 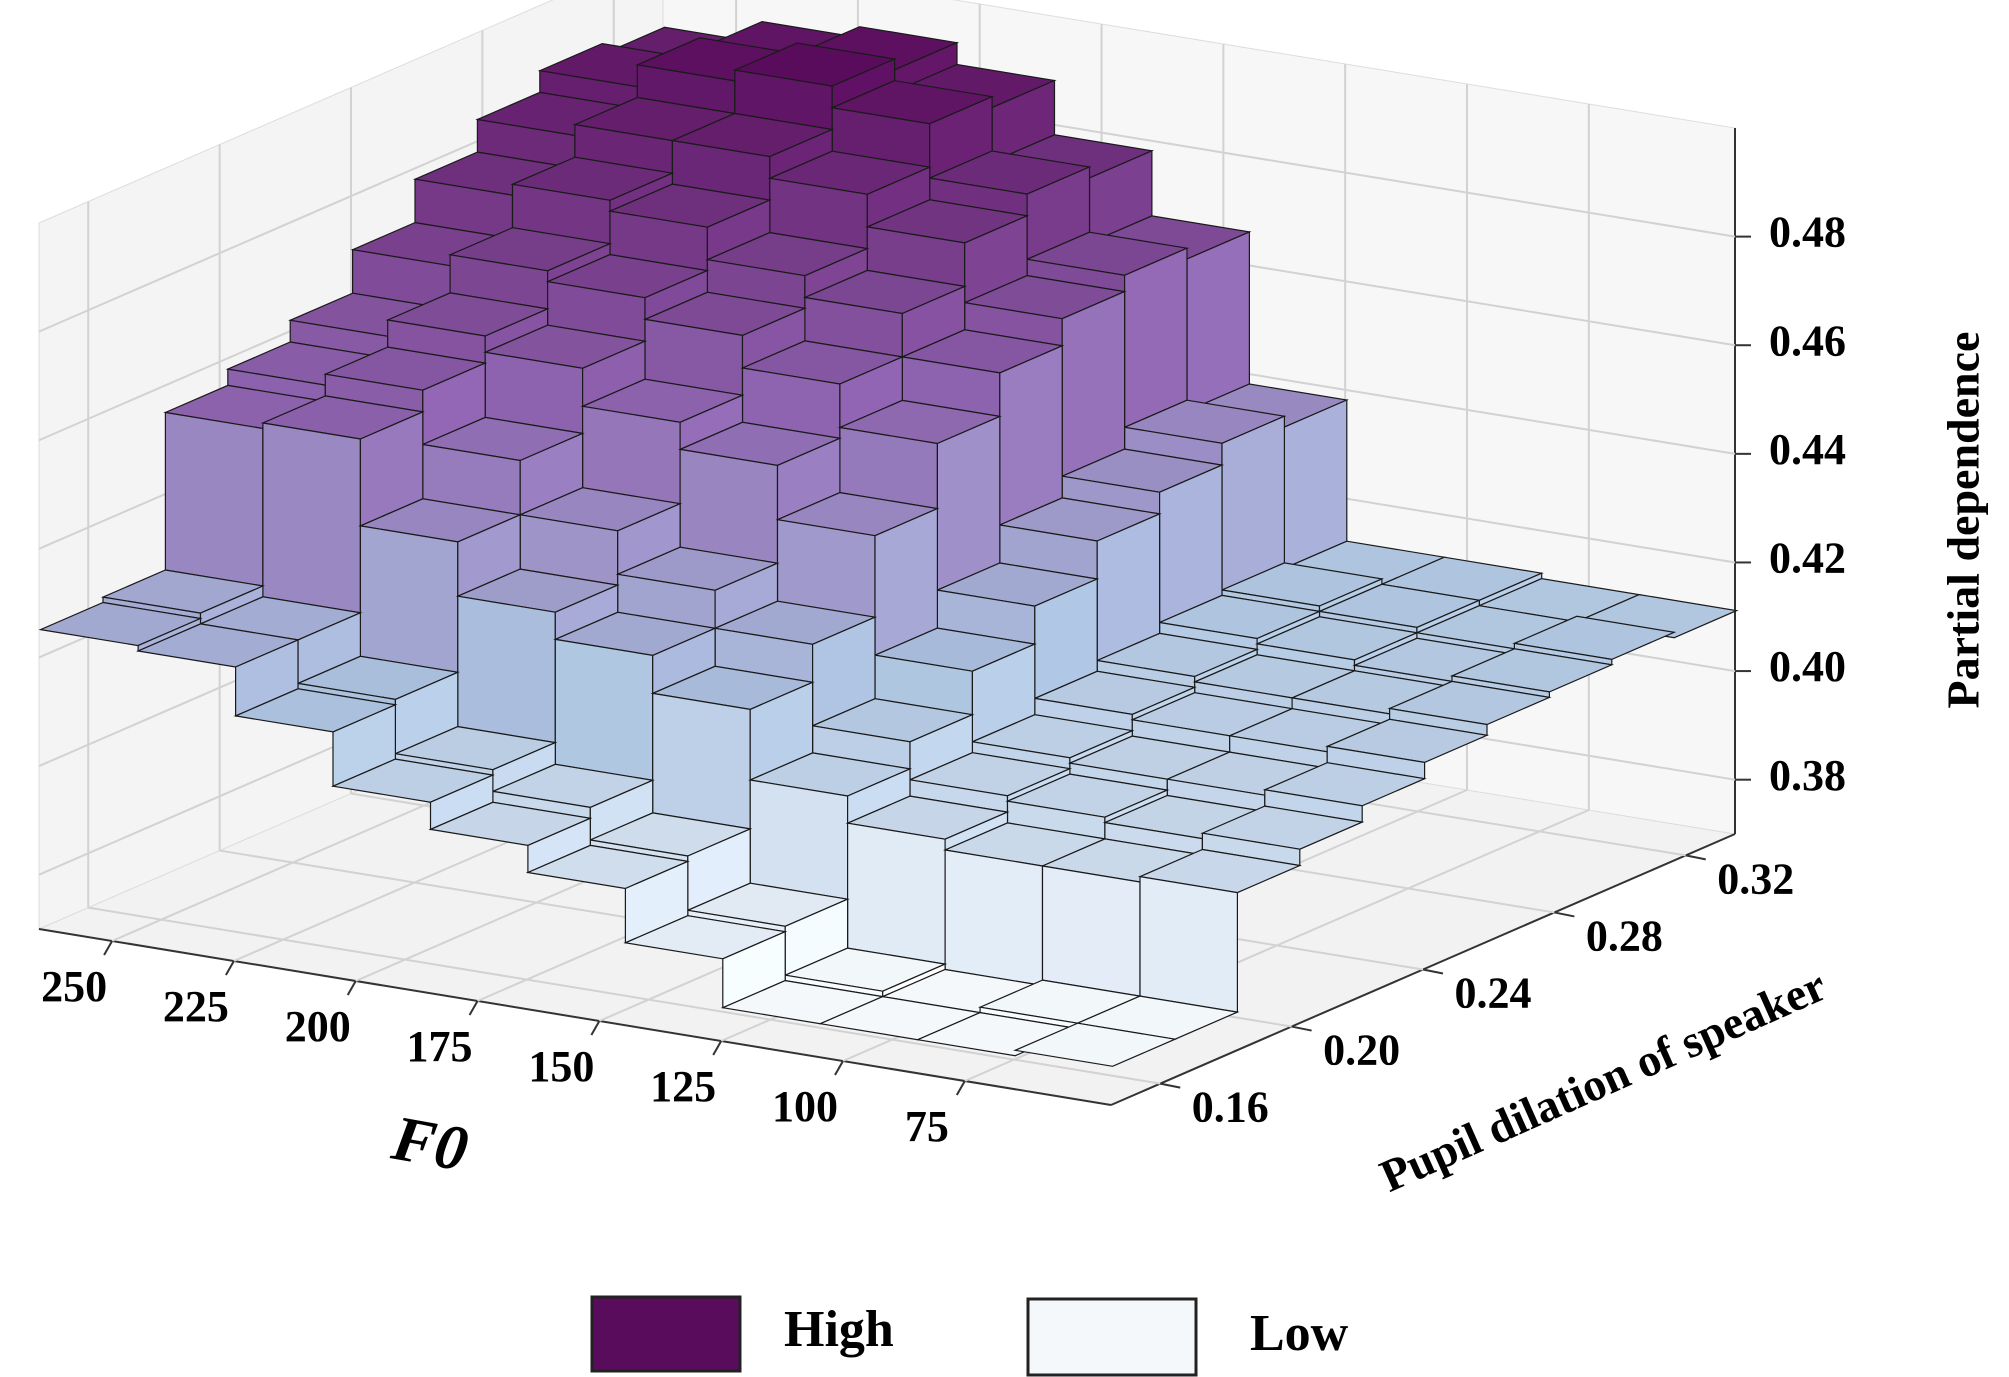 I want to click on z-tick-label: 0.46, so click(x=1807, y=340).